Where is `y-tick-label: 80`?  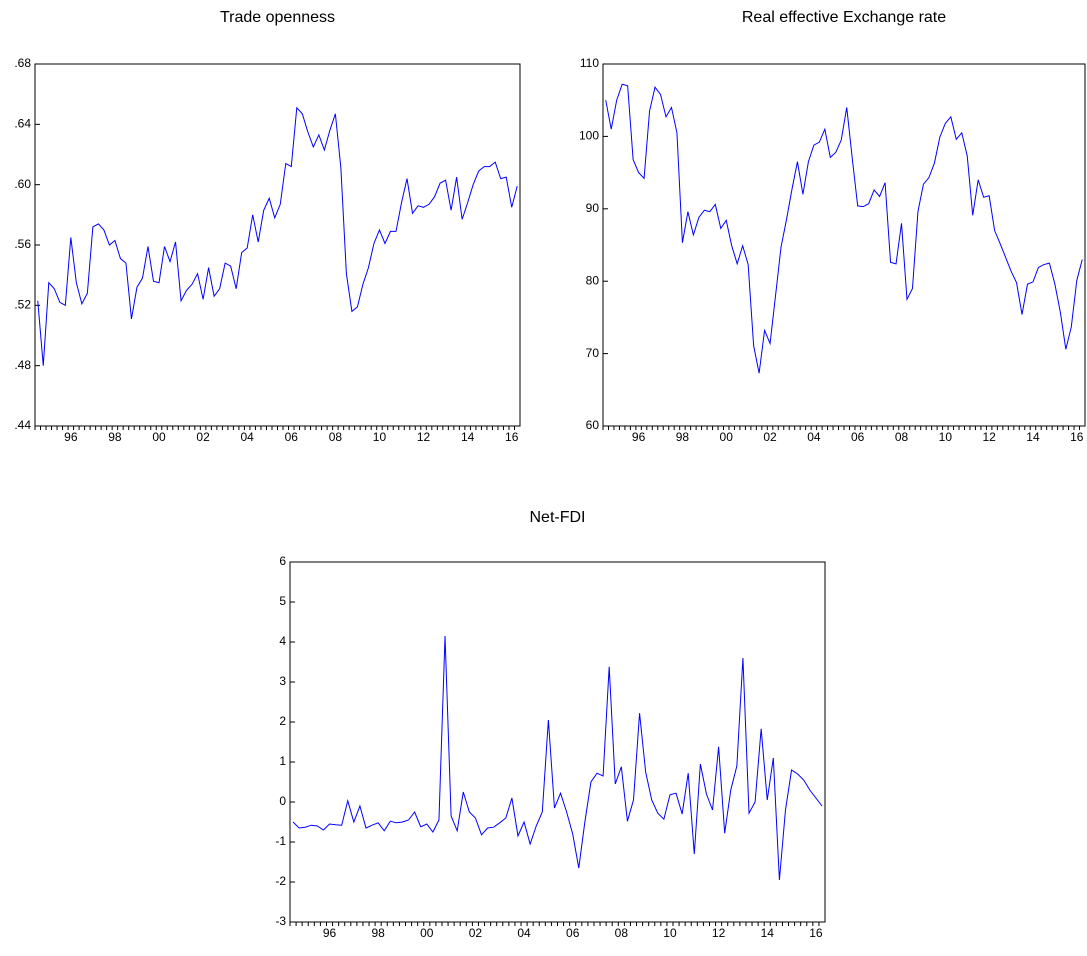
y-tick-label: 80 is located at coordinates (593, 280).